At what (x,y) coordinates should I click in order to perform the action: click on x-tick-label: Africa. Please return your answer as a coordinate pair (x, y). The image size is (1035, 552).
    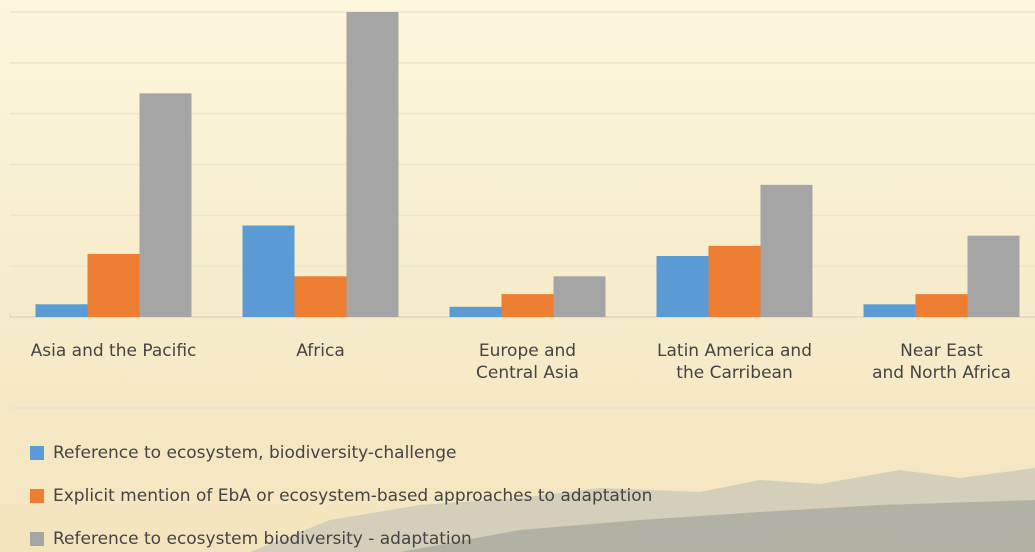
    Looking at the image, I should click on (320, 351).